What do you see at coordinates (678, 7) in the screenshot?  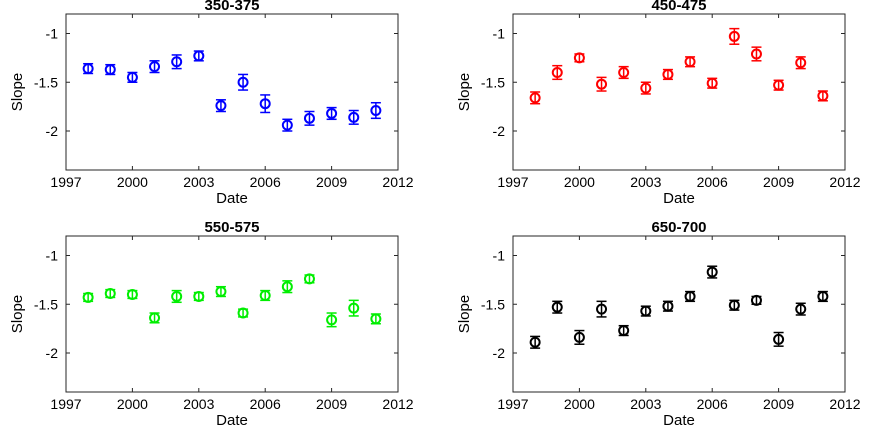 I see `subplot-title: 450-475` at bounding box center [678, 7].